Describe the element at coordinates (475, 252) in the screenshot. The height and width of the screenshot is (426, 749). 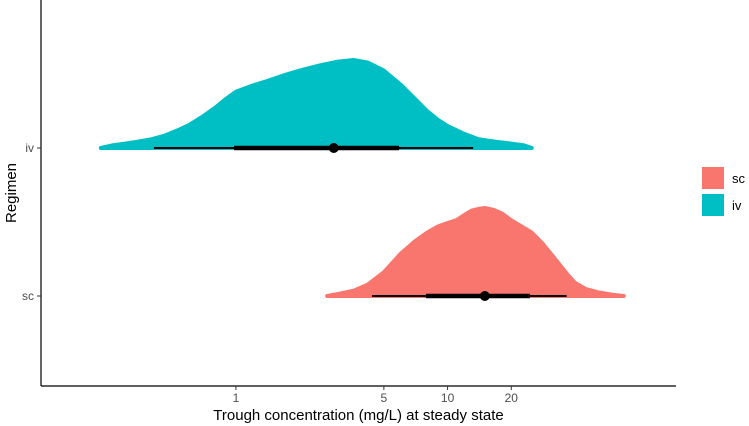
I see `density-sc` at that location.